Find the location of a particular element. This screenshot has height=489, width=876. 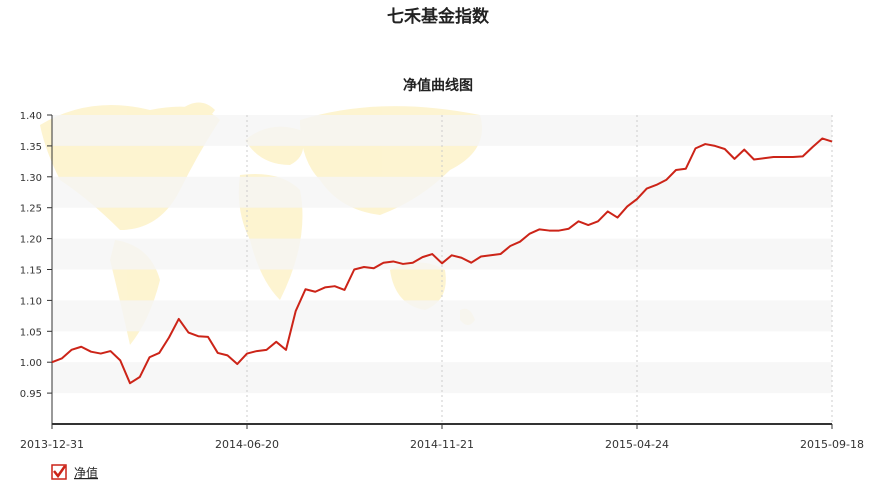

y-tick-label: 1.20 is located at coordinates (31, 240).